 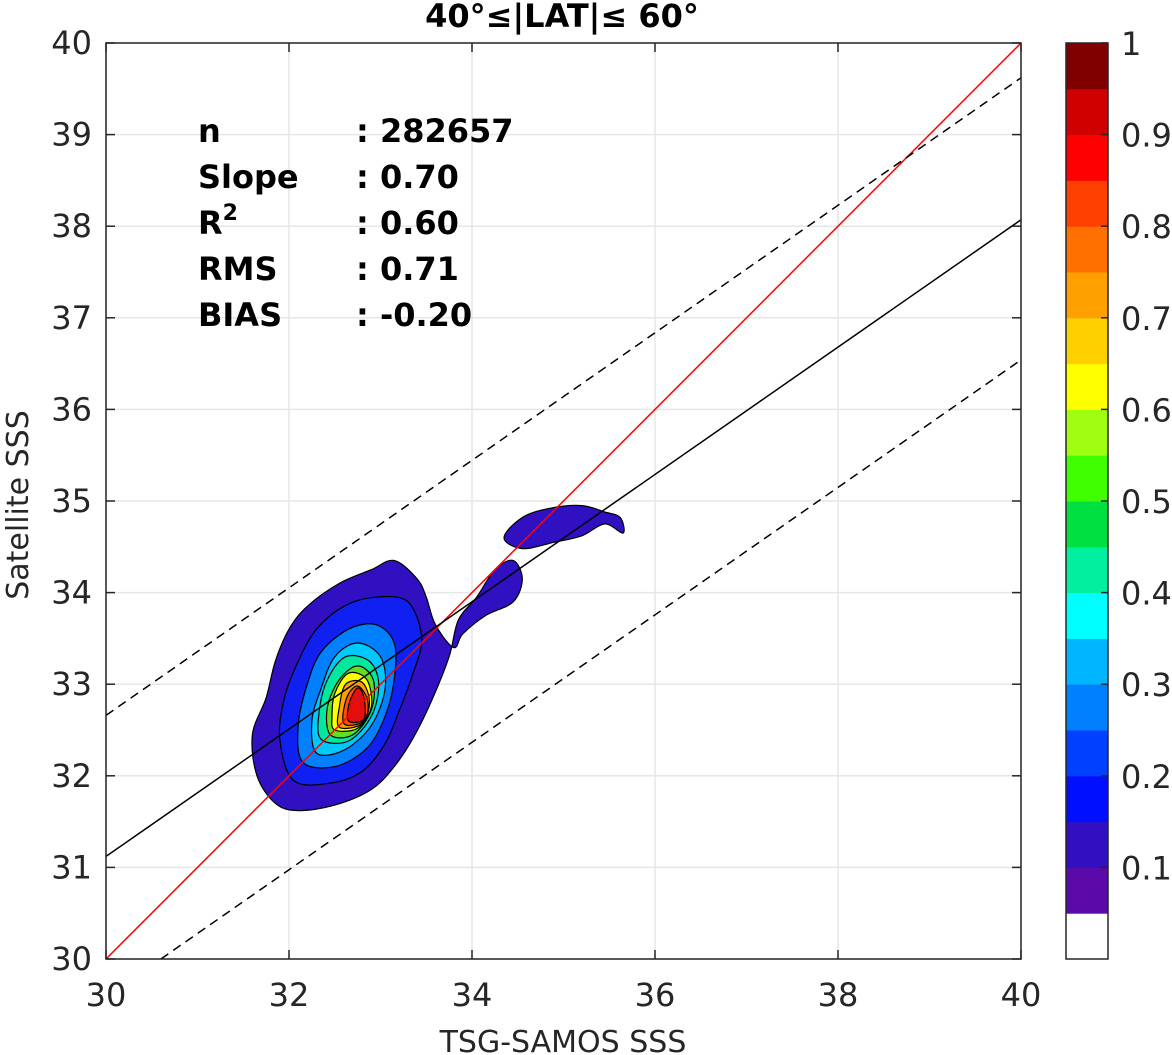 What do you see at coordinates (1118, 492) in the screenshot?
I see `colorbar: 0.1 0.2 0.3 0.4 0.5 0.6 0.7 0.8 0.9 1` at bounding box center [1118, 492].